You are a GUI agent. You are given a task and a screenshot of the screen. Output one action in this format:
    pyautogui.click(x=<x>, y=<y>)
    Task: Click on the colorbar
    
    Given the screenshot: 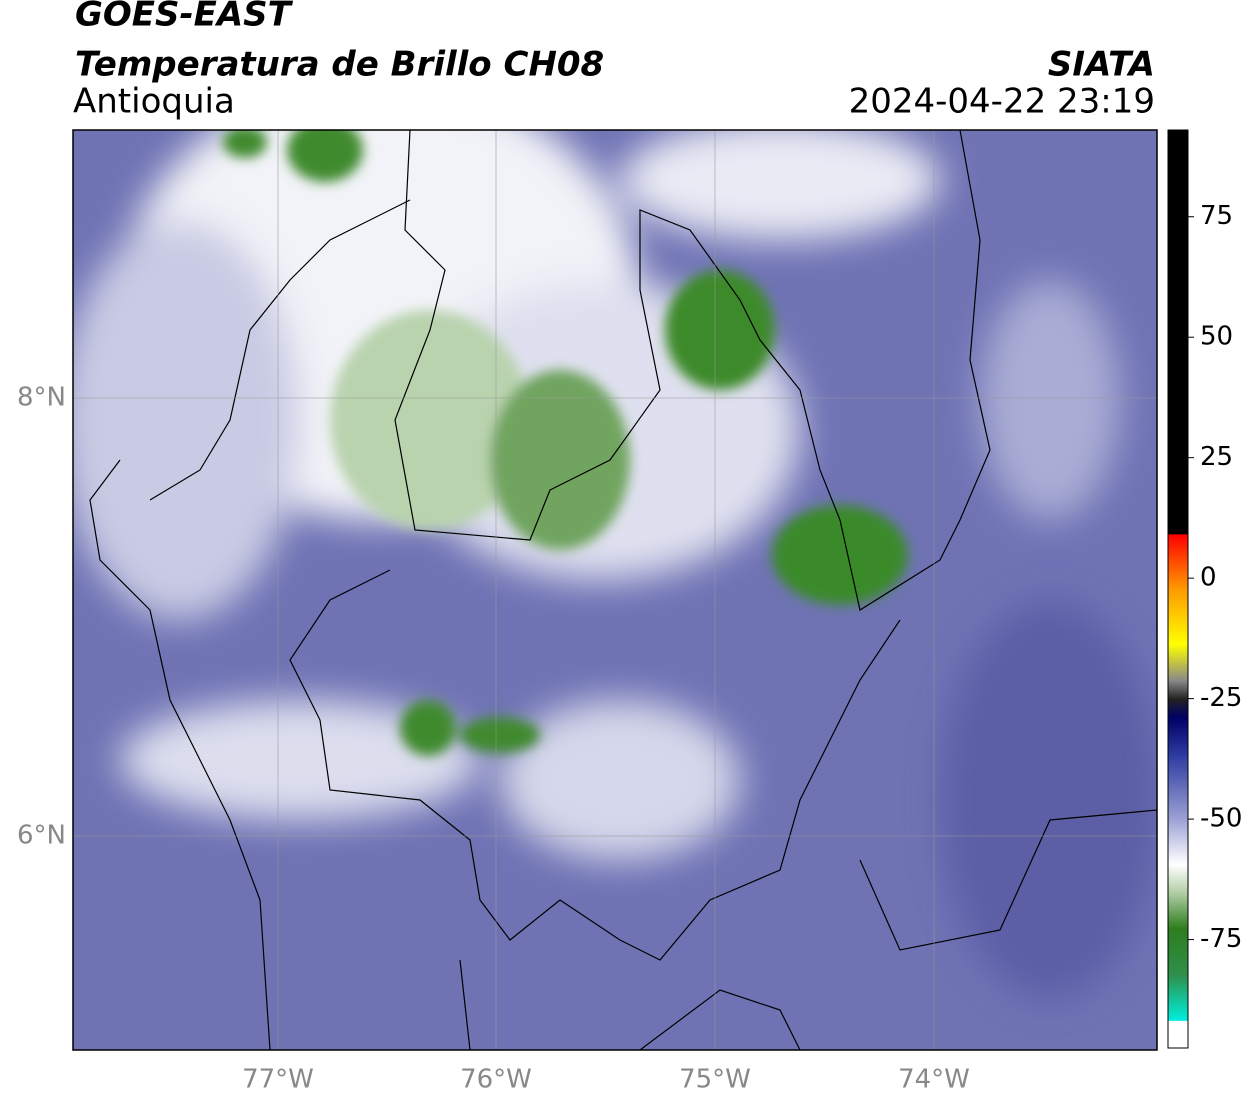 What is the action you would take?
    pyautogui.click(x=1178, y=589)
    